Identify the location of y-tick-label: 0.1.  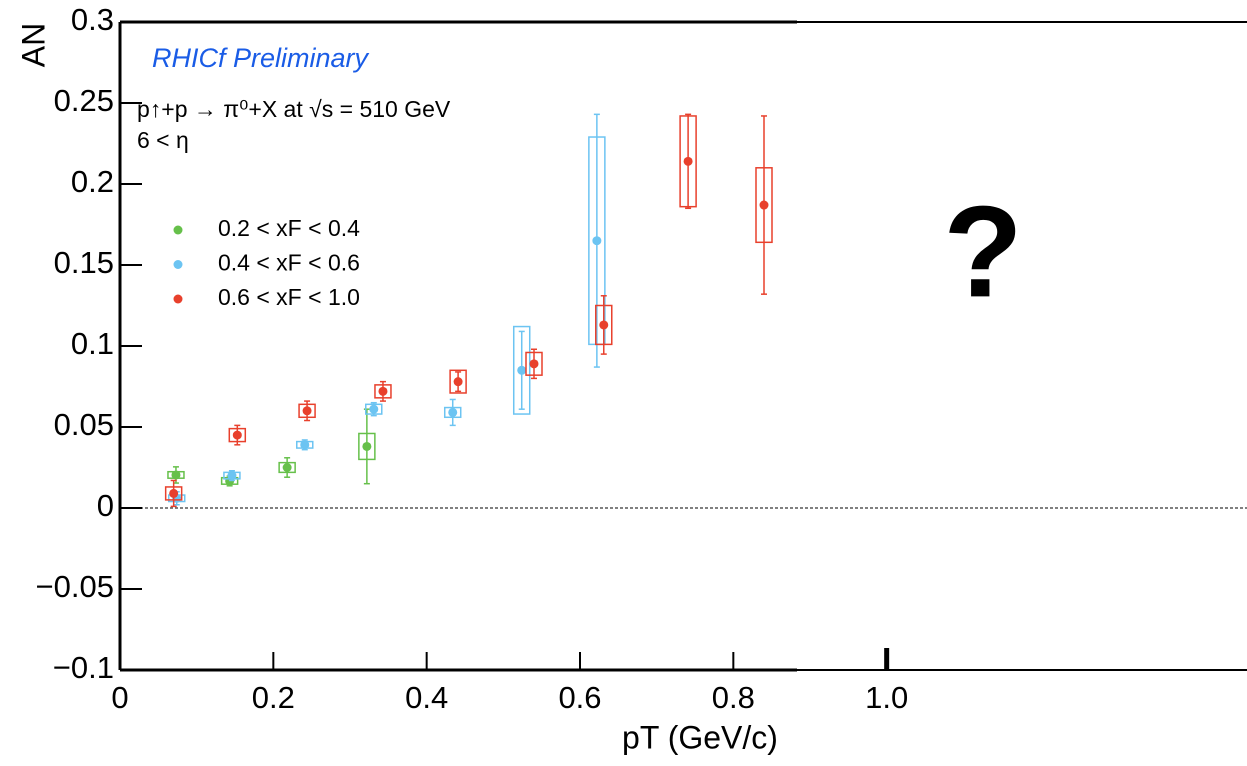
(92, 343).